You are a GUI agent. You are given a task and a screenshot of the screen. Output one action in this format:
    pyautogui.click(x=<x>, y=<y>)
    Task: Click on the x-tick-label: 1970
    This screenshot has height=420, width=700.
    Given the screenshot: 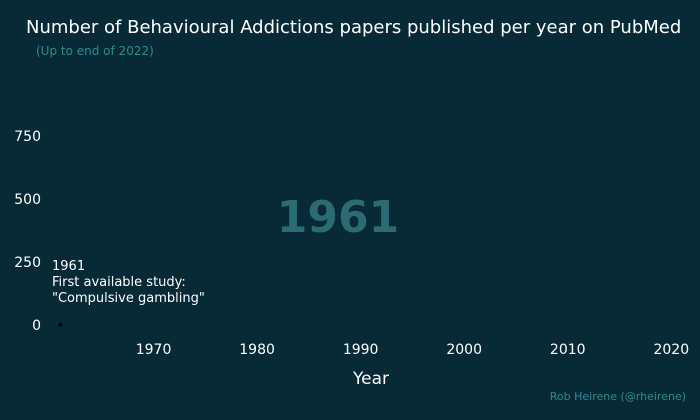 What is the action you would take?
    pyautogui.click(x=154, y=350)
    